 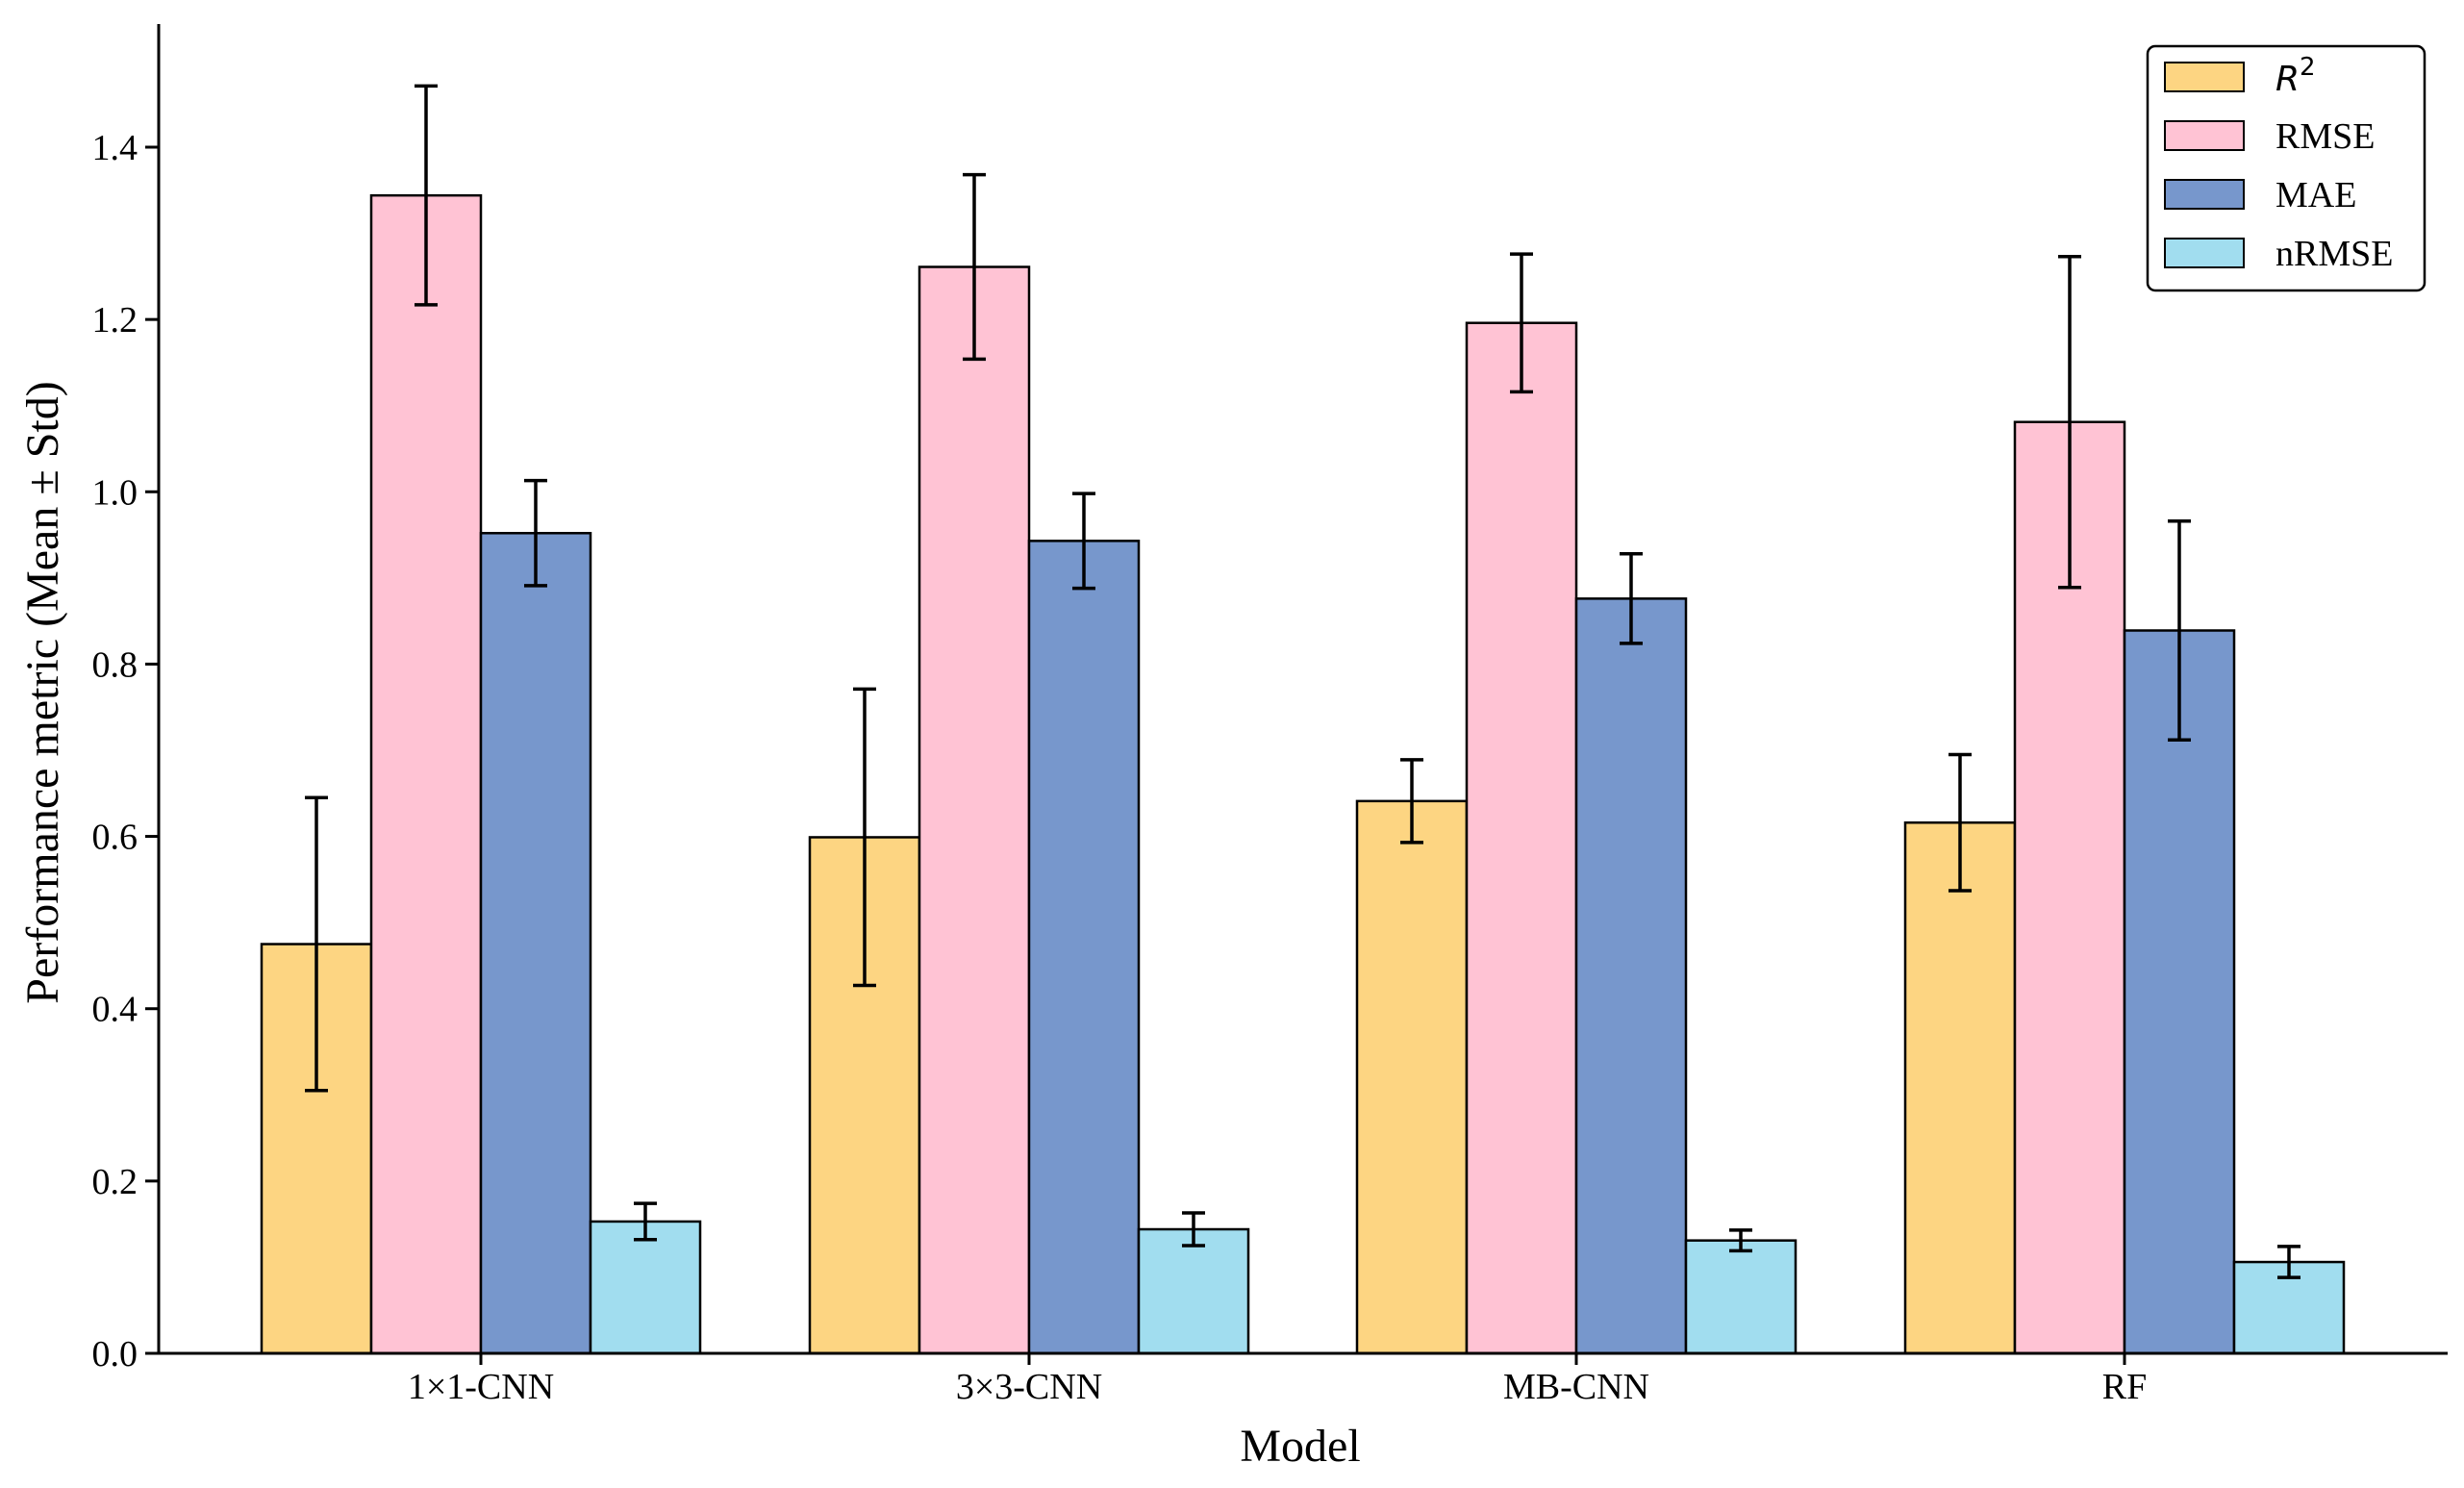 What do you see at coordinates (42, 692) in the screenshot?
I see `y-axis-title: Performance metric (Mean ± Std)` at bounding box center [42, 692].